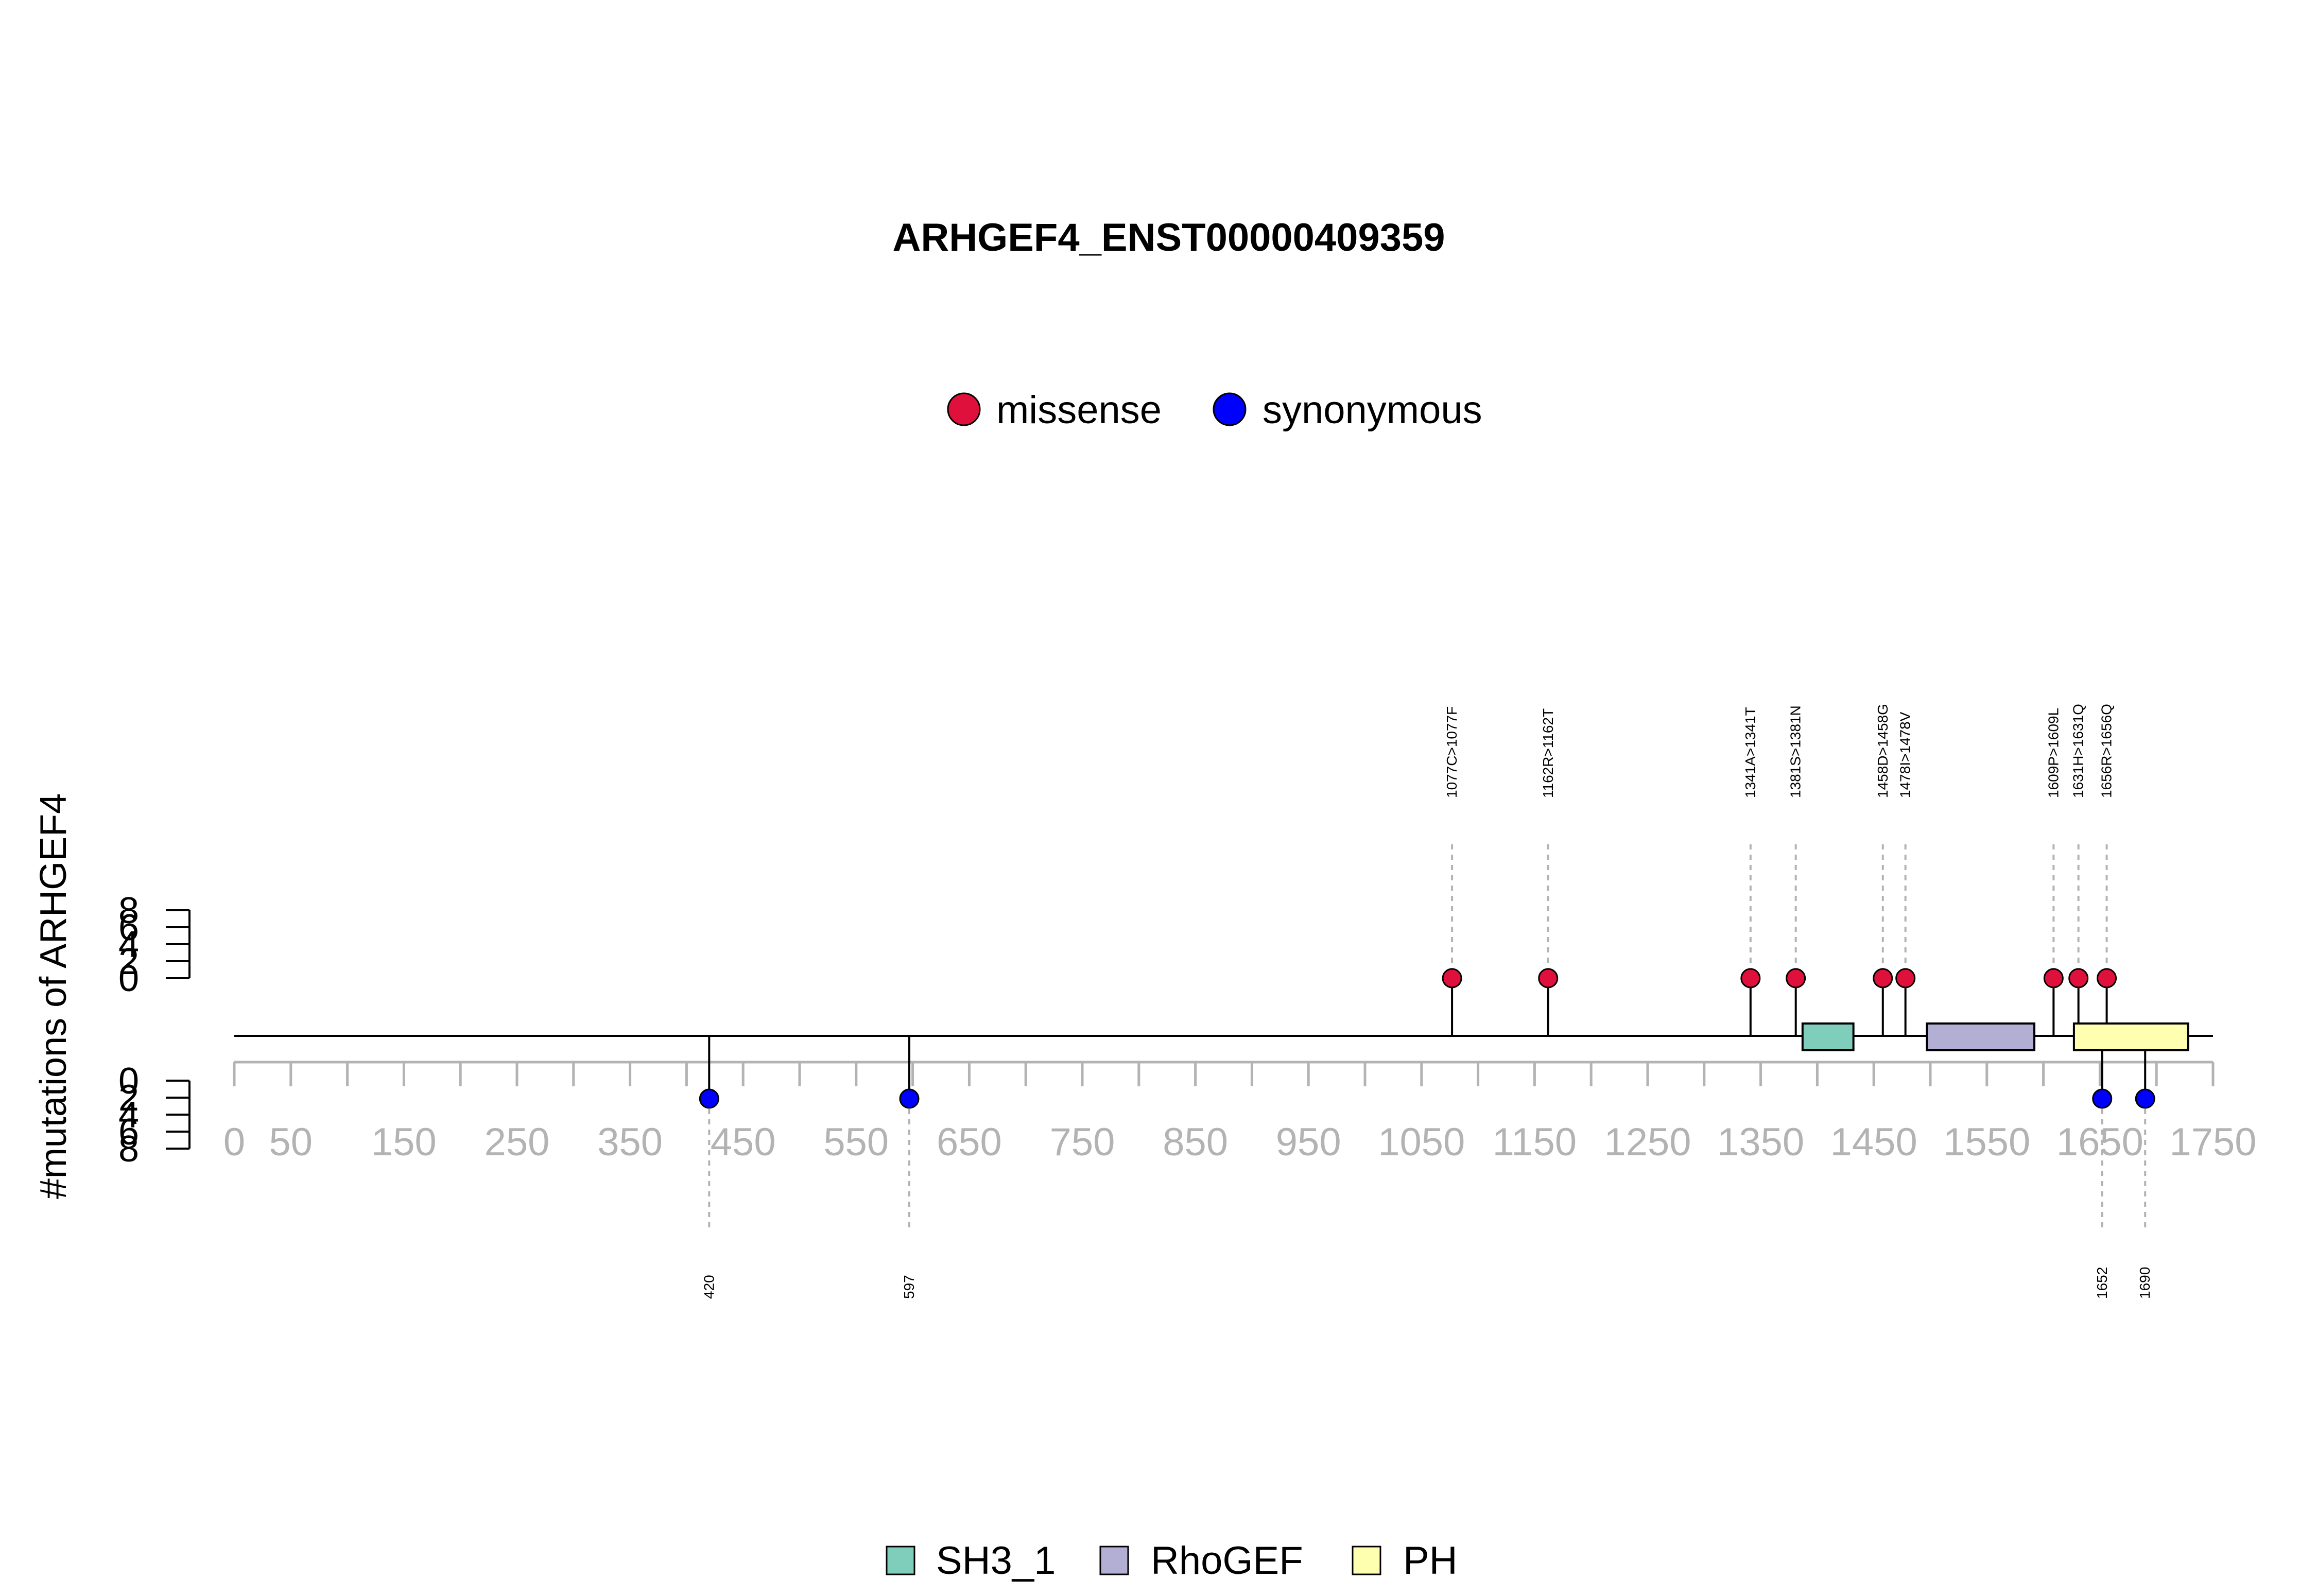 The image size is (2317, 1596). I want to click on x-tick-label: 1750, so click(2212, 1142).